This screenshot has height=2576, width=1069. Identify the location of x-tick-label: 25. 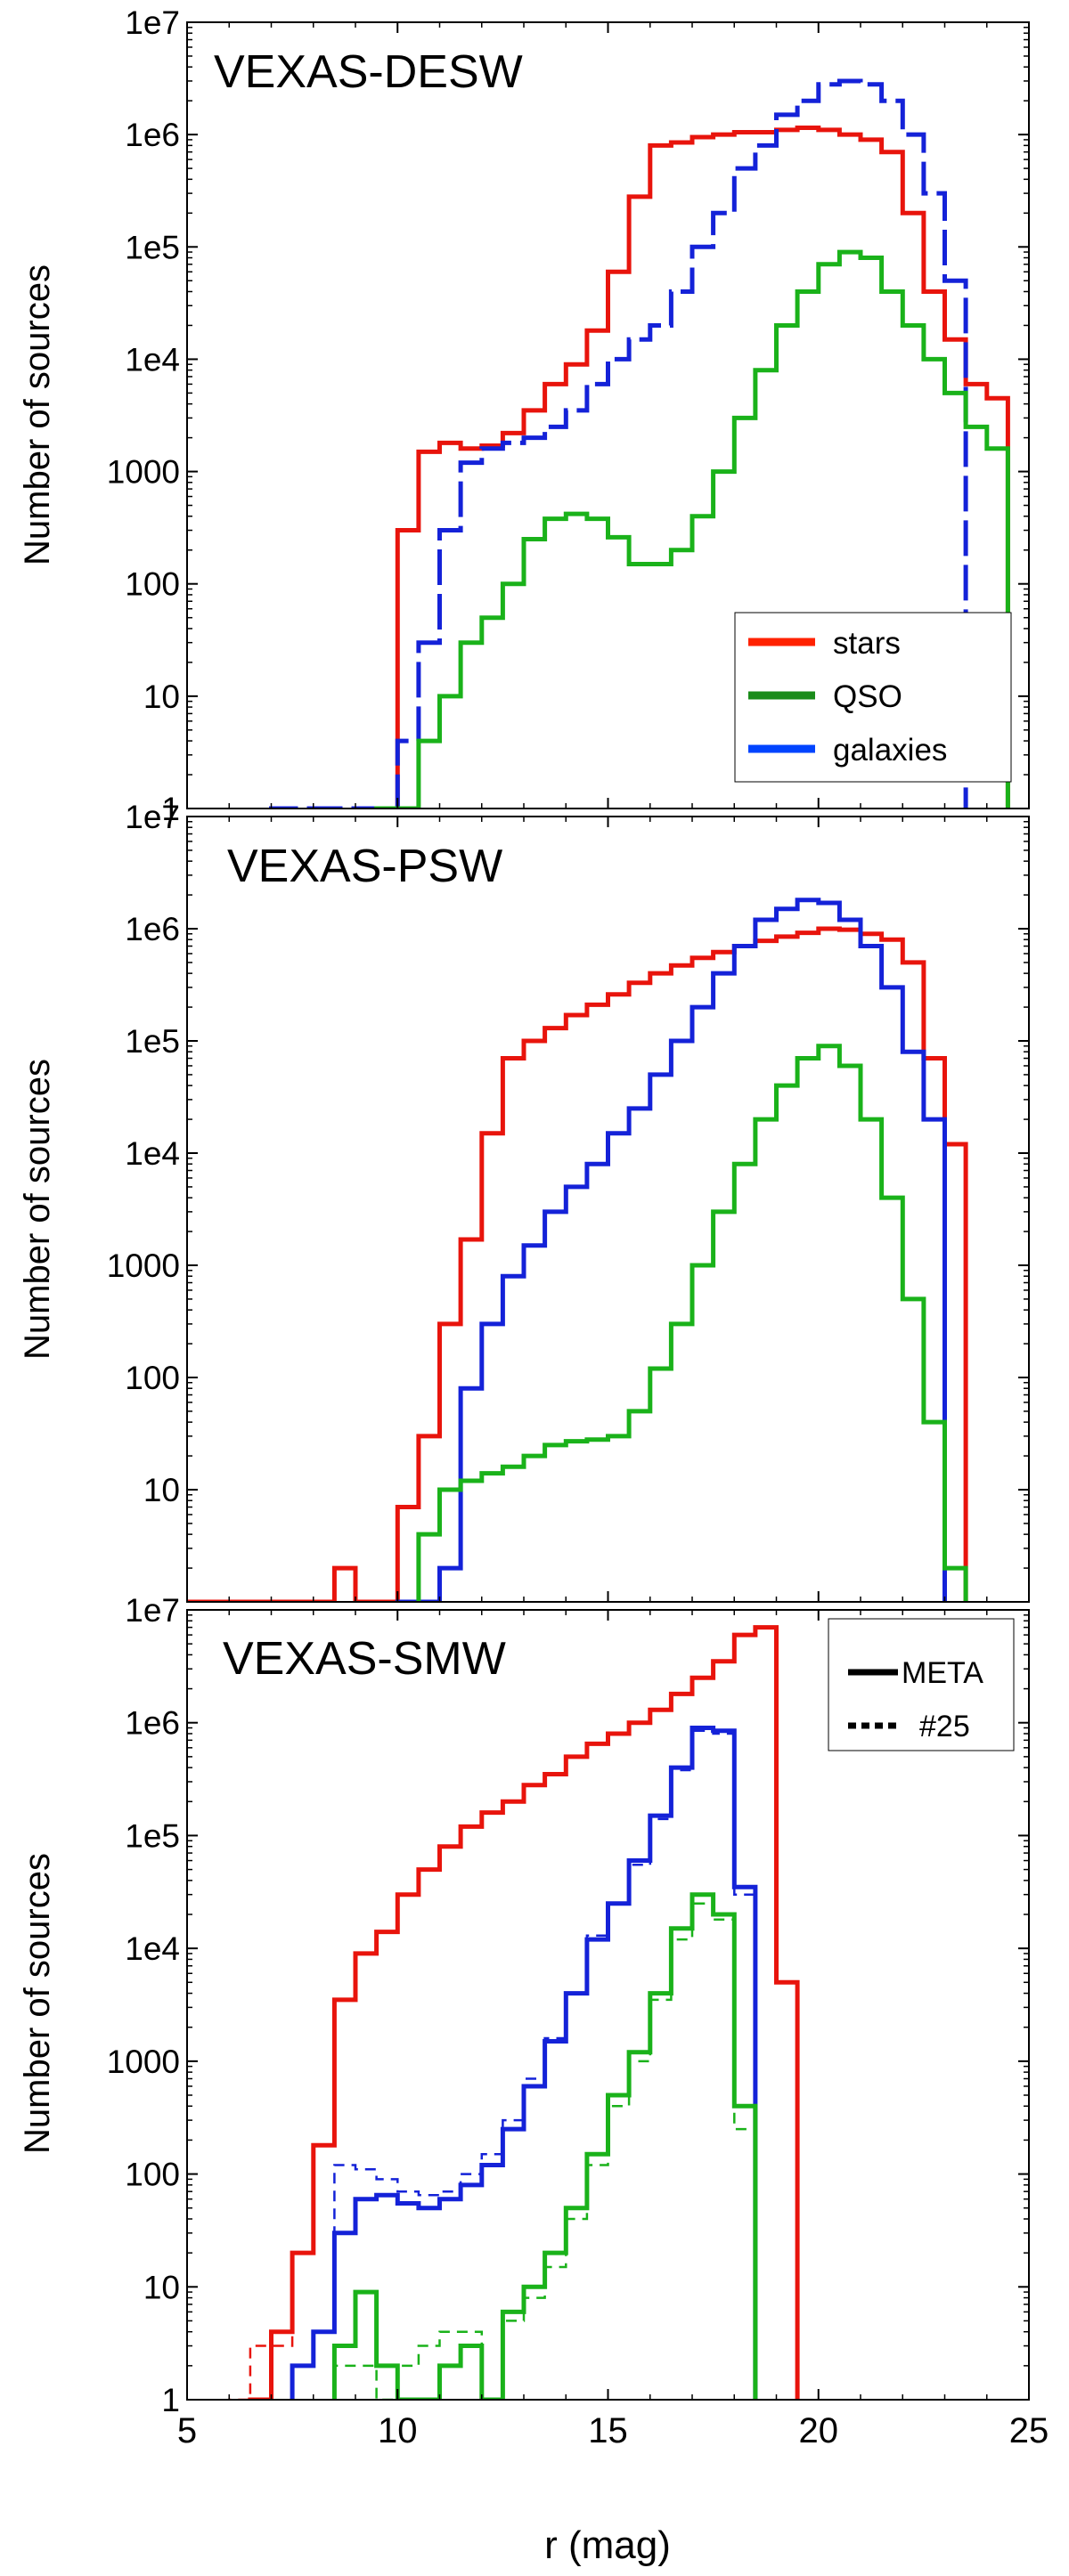
(1029, 2430).